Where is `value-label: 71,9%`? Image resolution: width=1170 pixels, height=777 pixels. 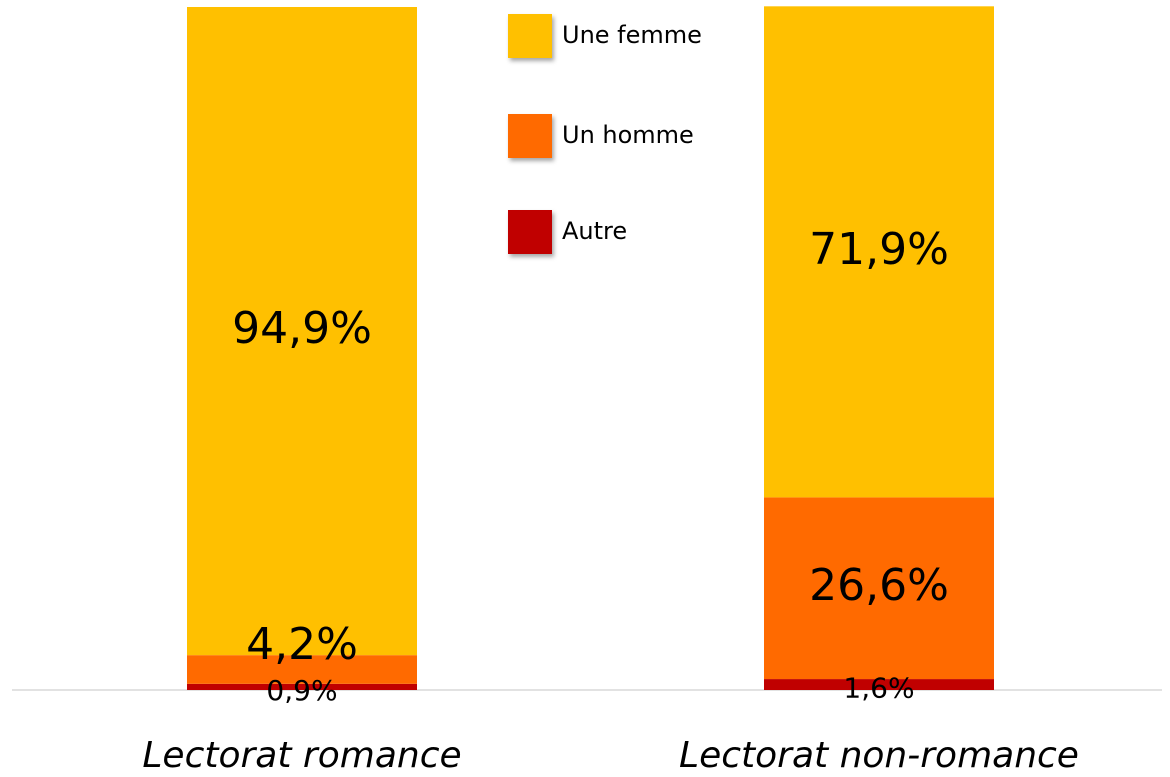
value-label: 71,9% is located at coordinates (879, 249).